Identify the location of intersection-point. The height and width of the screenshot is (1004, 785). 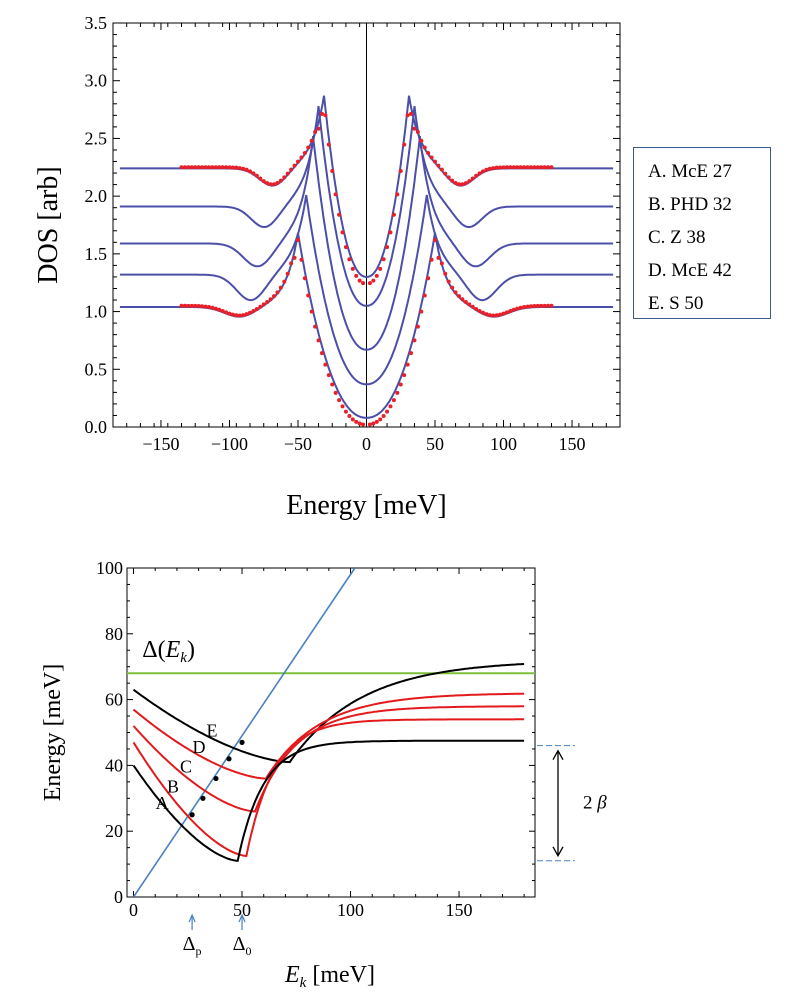
(192, 815).